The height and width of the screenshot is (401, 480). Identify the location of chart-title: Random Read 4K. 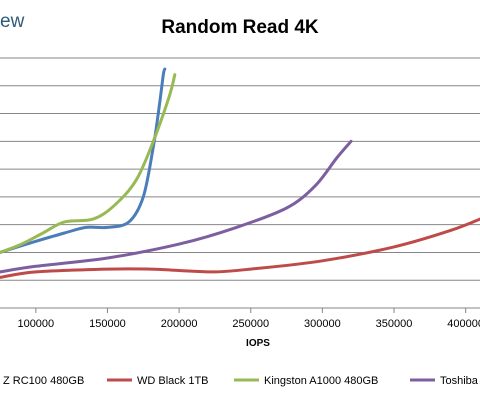
(240, 27).